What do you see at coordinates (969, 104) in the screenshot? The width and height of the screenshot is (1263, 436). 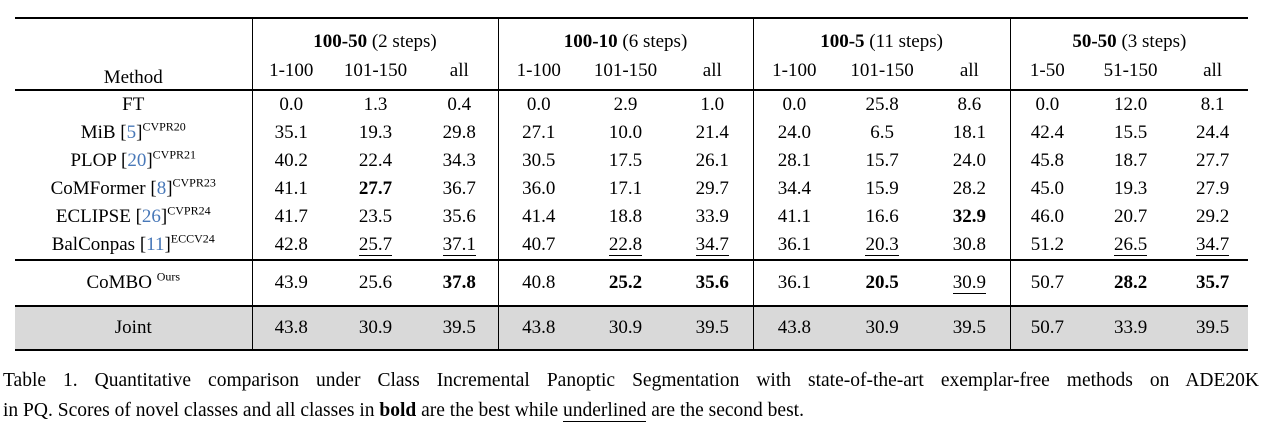 I see `score-value: 8.6` at bounding box center [969, 104].